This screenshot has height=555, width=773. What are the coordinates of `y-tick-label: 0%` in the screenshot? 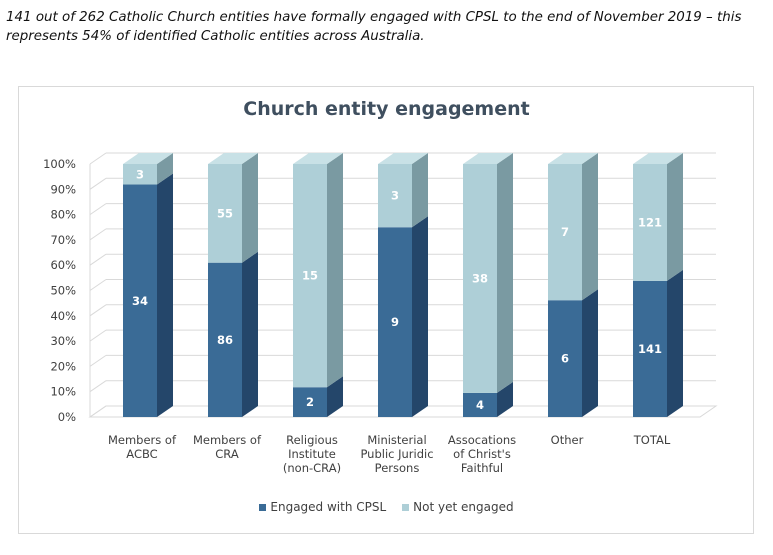 It's located at (67, 417).